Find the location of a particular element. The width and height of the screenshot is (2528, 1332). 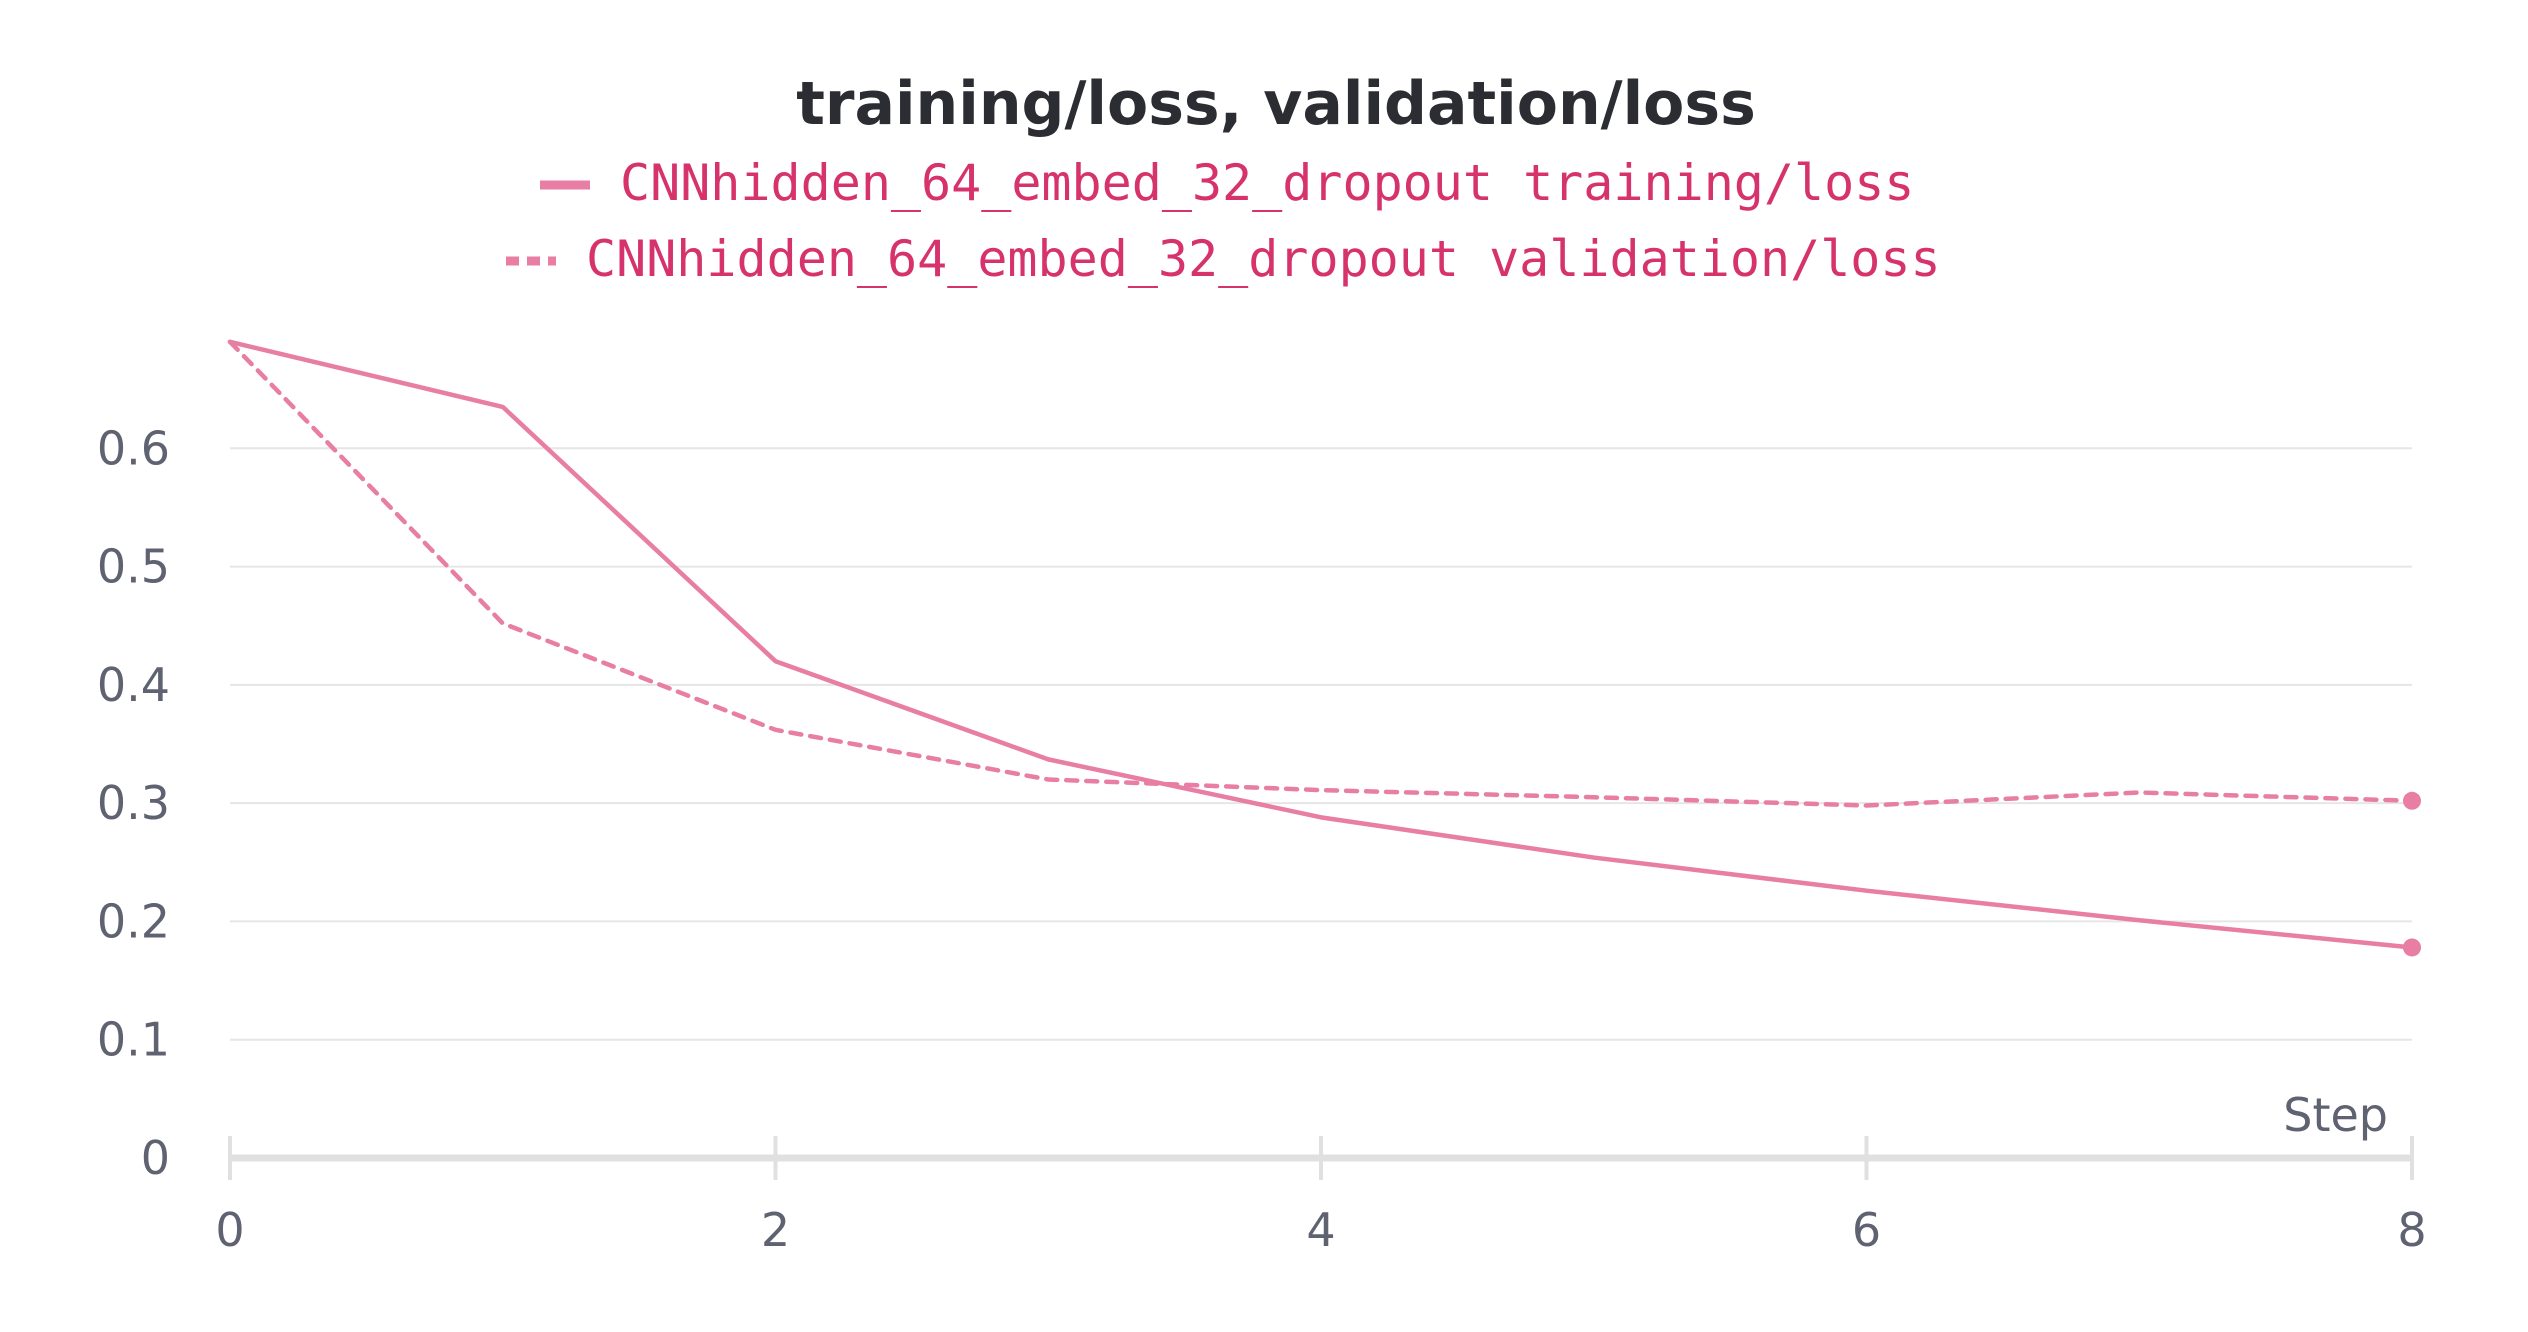

y-tick-label: 0 is located at coordinates (155, 1158).